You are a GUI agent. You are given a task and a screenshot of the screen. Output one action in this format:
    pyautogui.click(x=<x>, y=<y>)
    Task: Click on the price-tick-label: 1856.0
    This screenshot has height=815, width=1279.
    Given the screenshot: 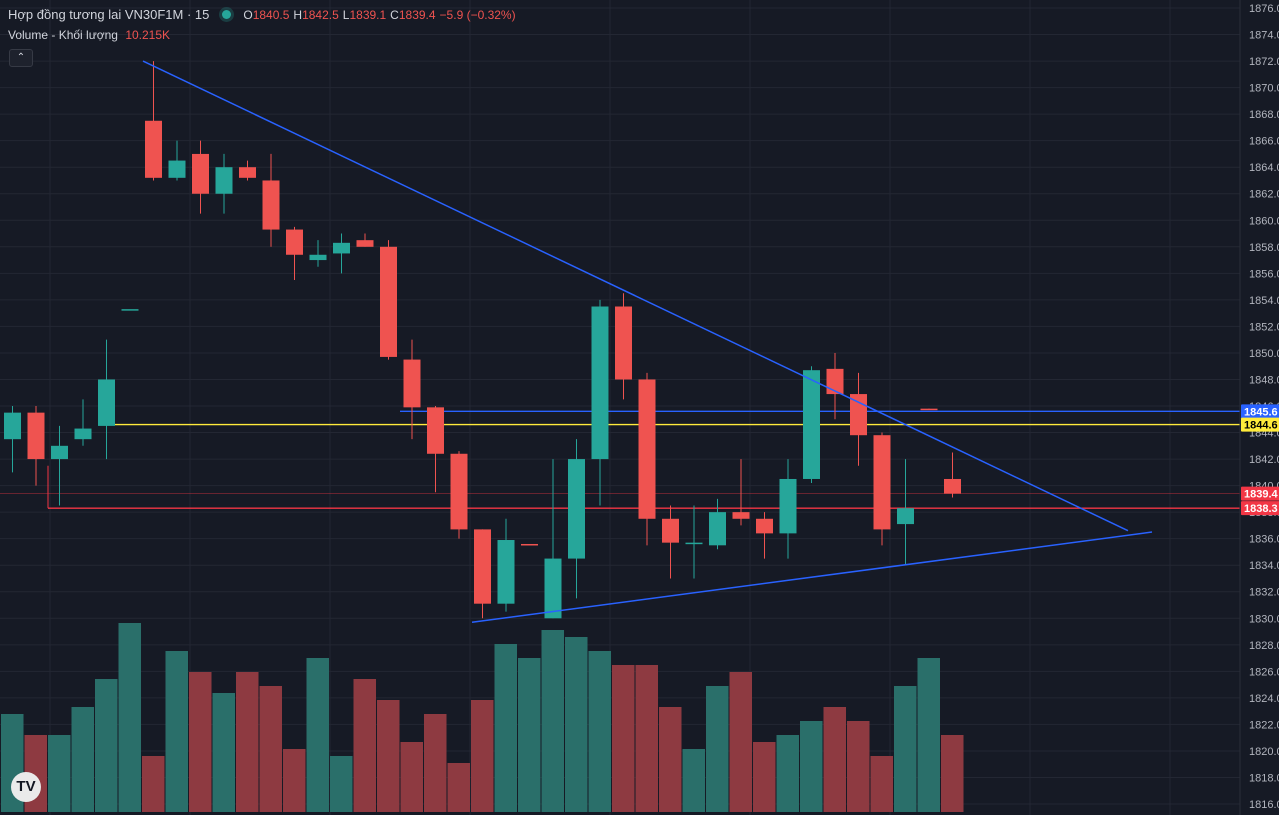 What is the action you would take?
    pyautogui.click(x=1264, y=274)
    